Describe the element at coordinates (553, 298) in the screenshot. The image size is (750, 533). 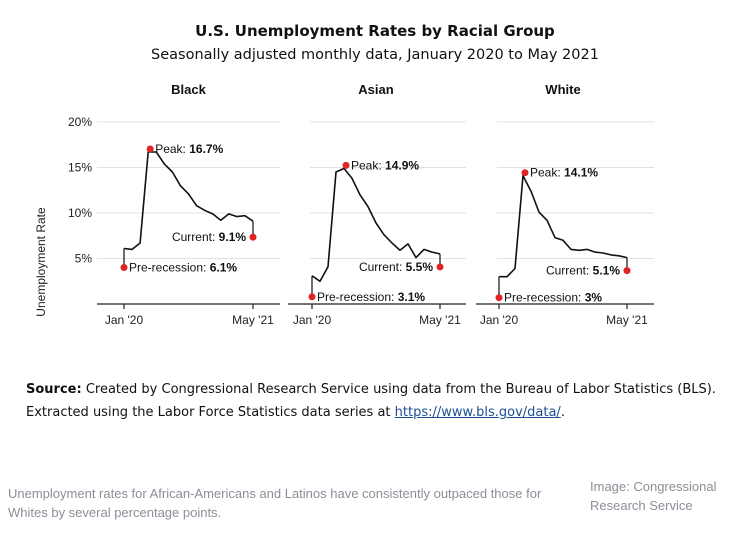
I see `pre-recession-label: Pre-recession: 3%` at that location.